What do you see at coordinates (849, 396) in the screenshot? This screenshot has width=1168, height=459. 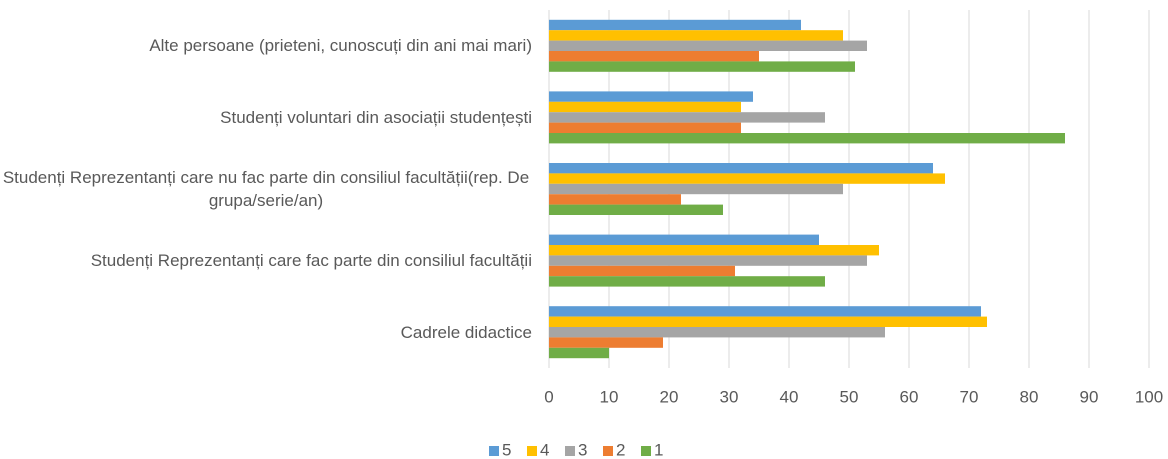 I see `x-tick-label: 50` at bounding box center [849, 396].